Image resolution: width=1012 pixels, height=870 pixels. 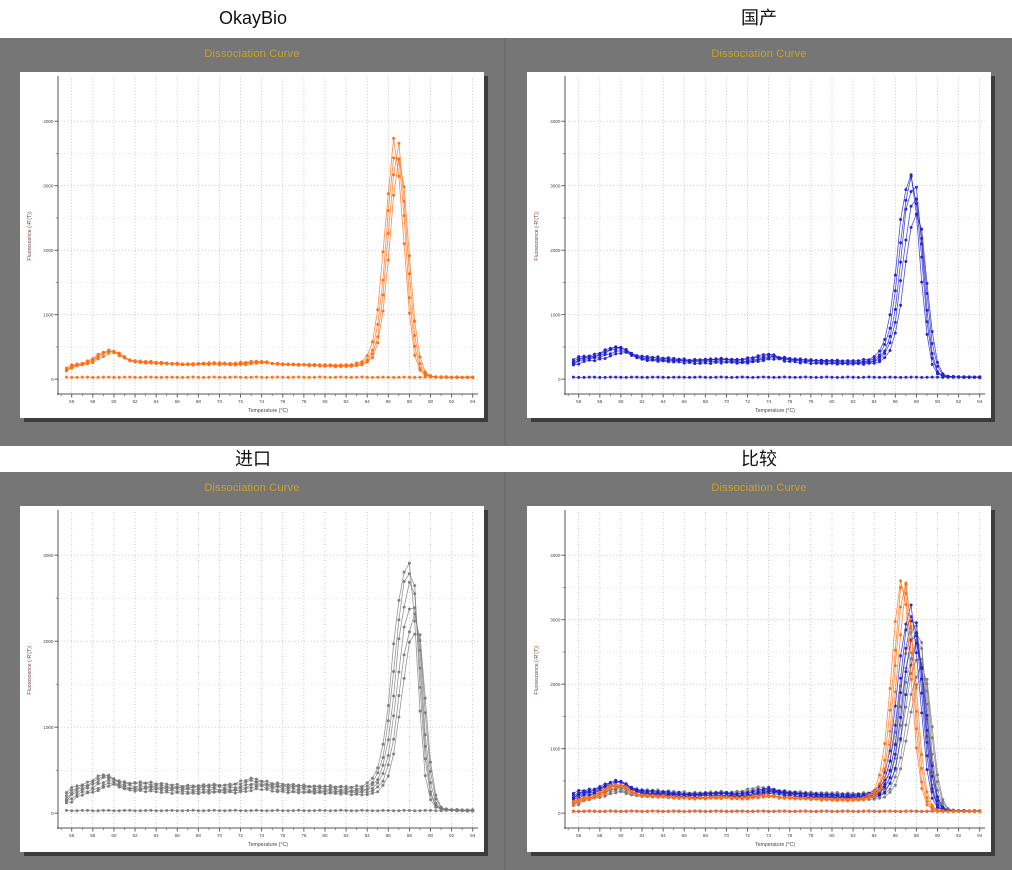 I want to click on section-title-jinkou: 进口, so click(x=253, y=459).